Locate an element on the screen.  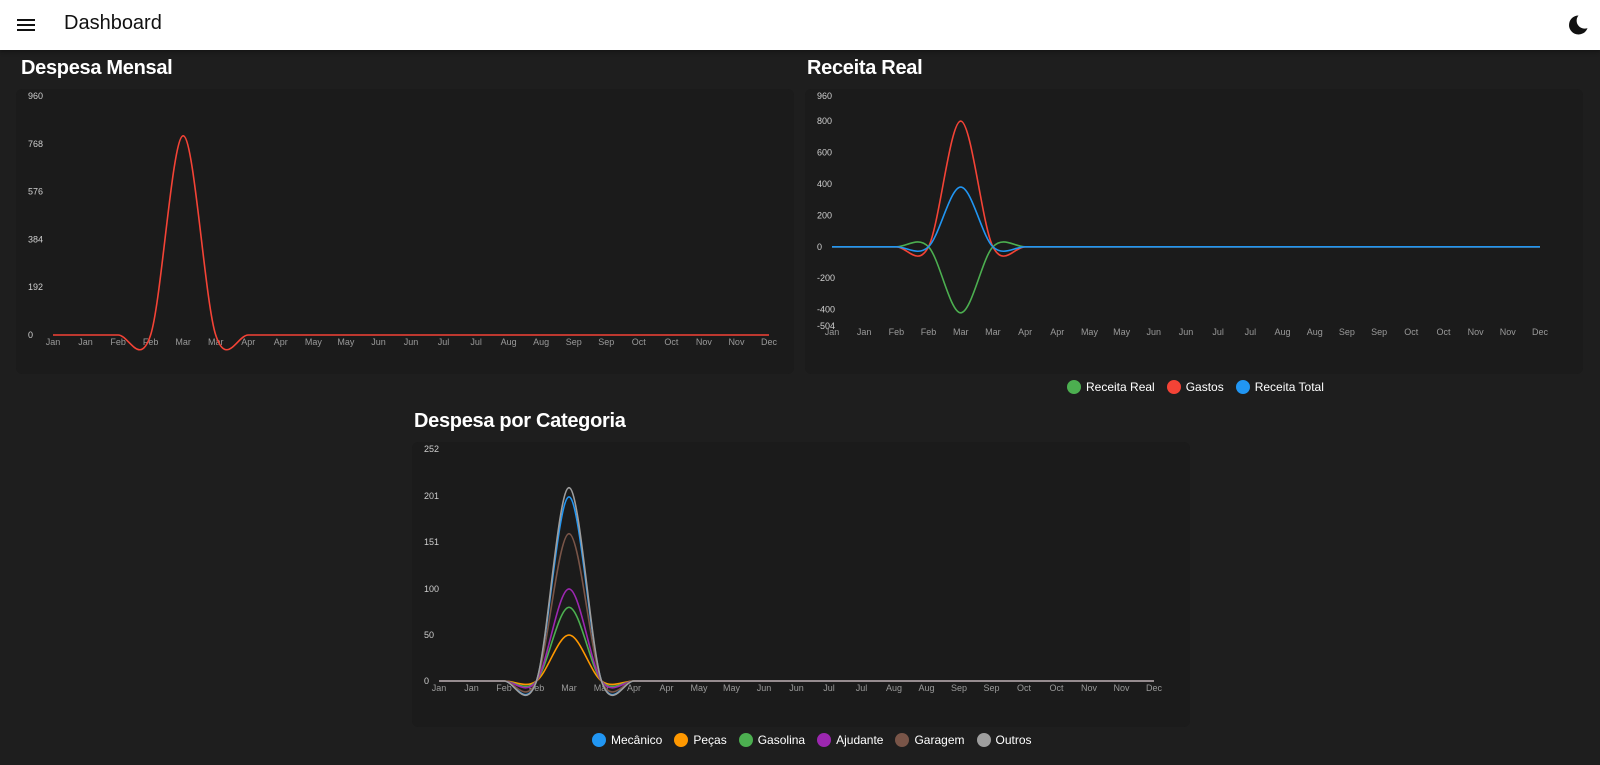
legend-item-ajudante: Ajudante is located at coordinates (850, 740).